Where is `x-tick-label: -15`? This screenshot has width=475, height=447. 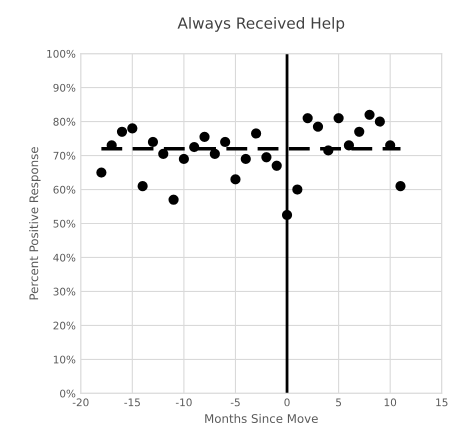 x-tick-label: -15 is located at coordinates (132, 402).